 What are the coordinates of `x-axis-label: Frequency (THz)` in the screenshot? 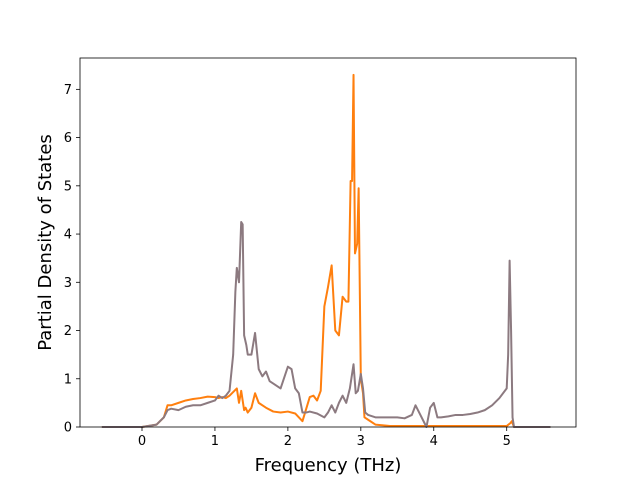 It's located at (328, 465).